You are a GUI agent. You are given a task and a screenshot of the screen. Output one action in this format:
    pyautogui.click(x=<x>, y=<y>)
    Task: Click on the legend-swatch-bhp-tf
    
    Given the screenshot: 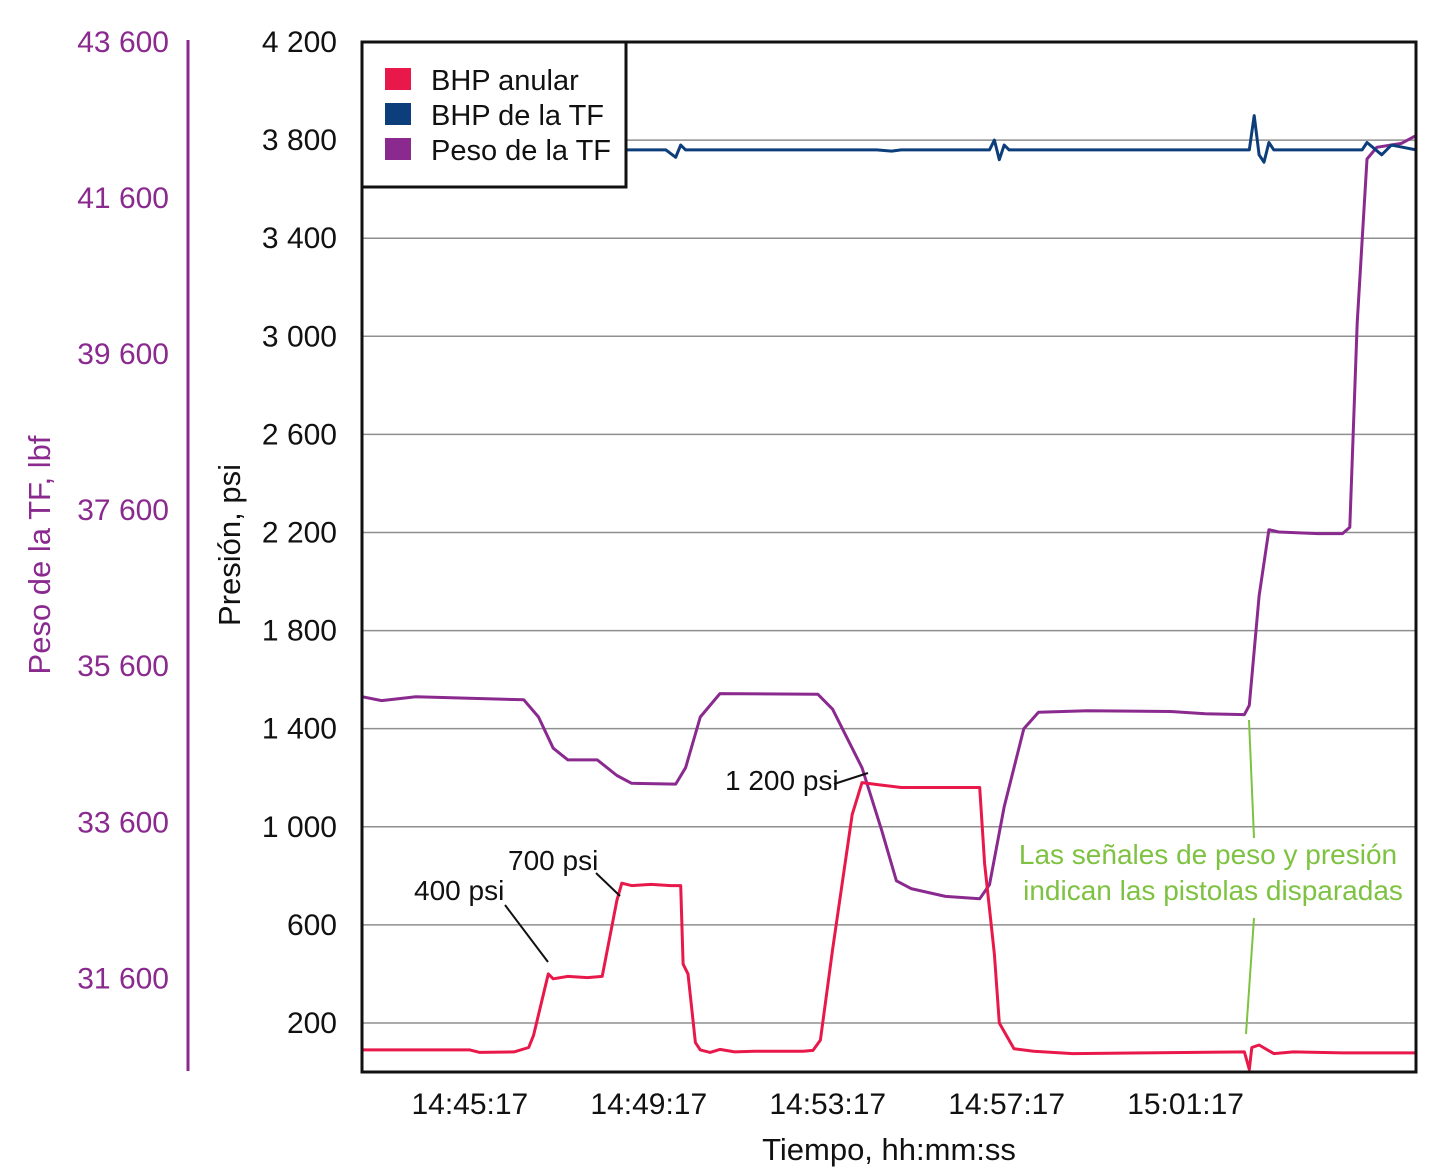 What is the action you would take?
    pyautogui.click(x=398, y=114)
    